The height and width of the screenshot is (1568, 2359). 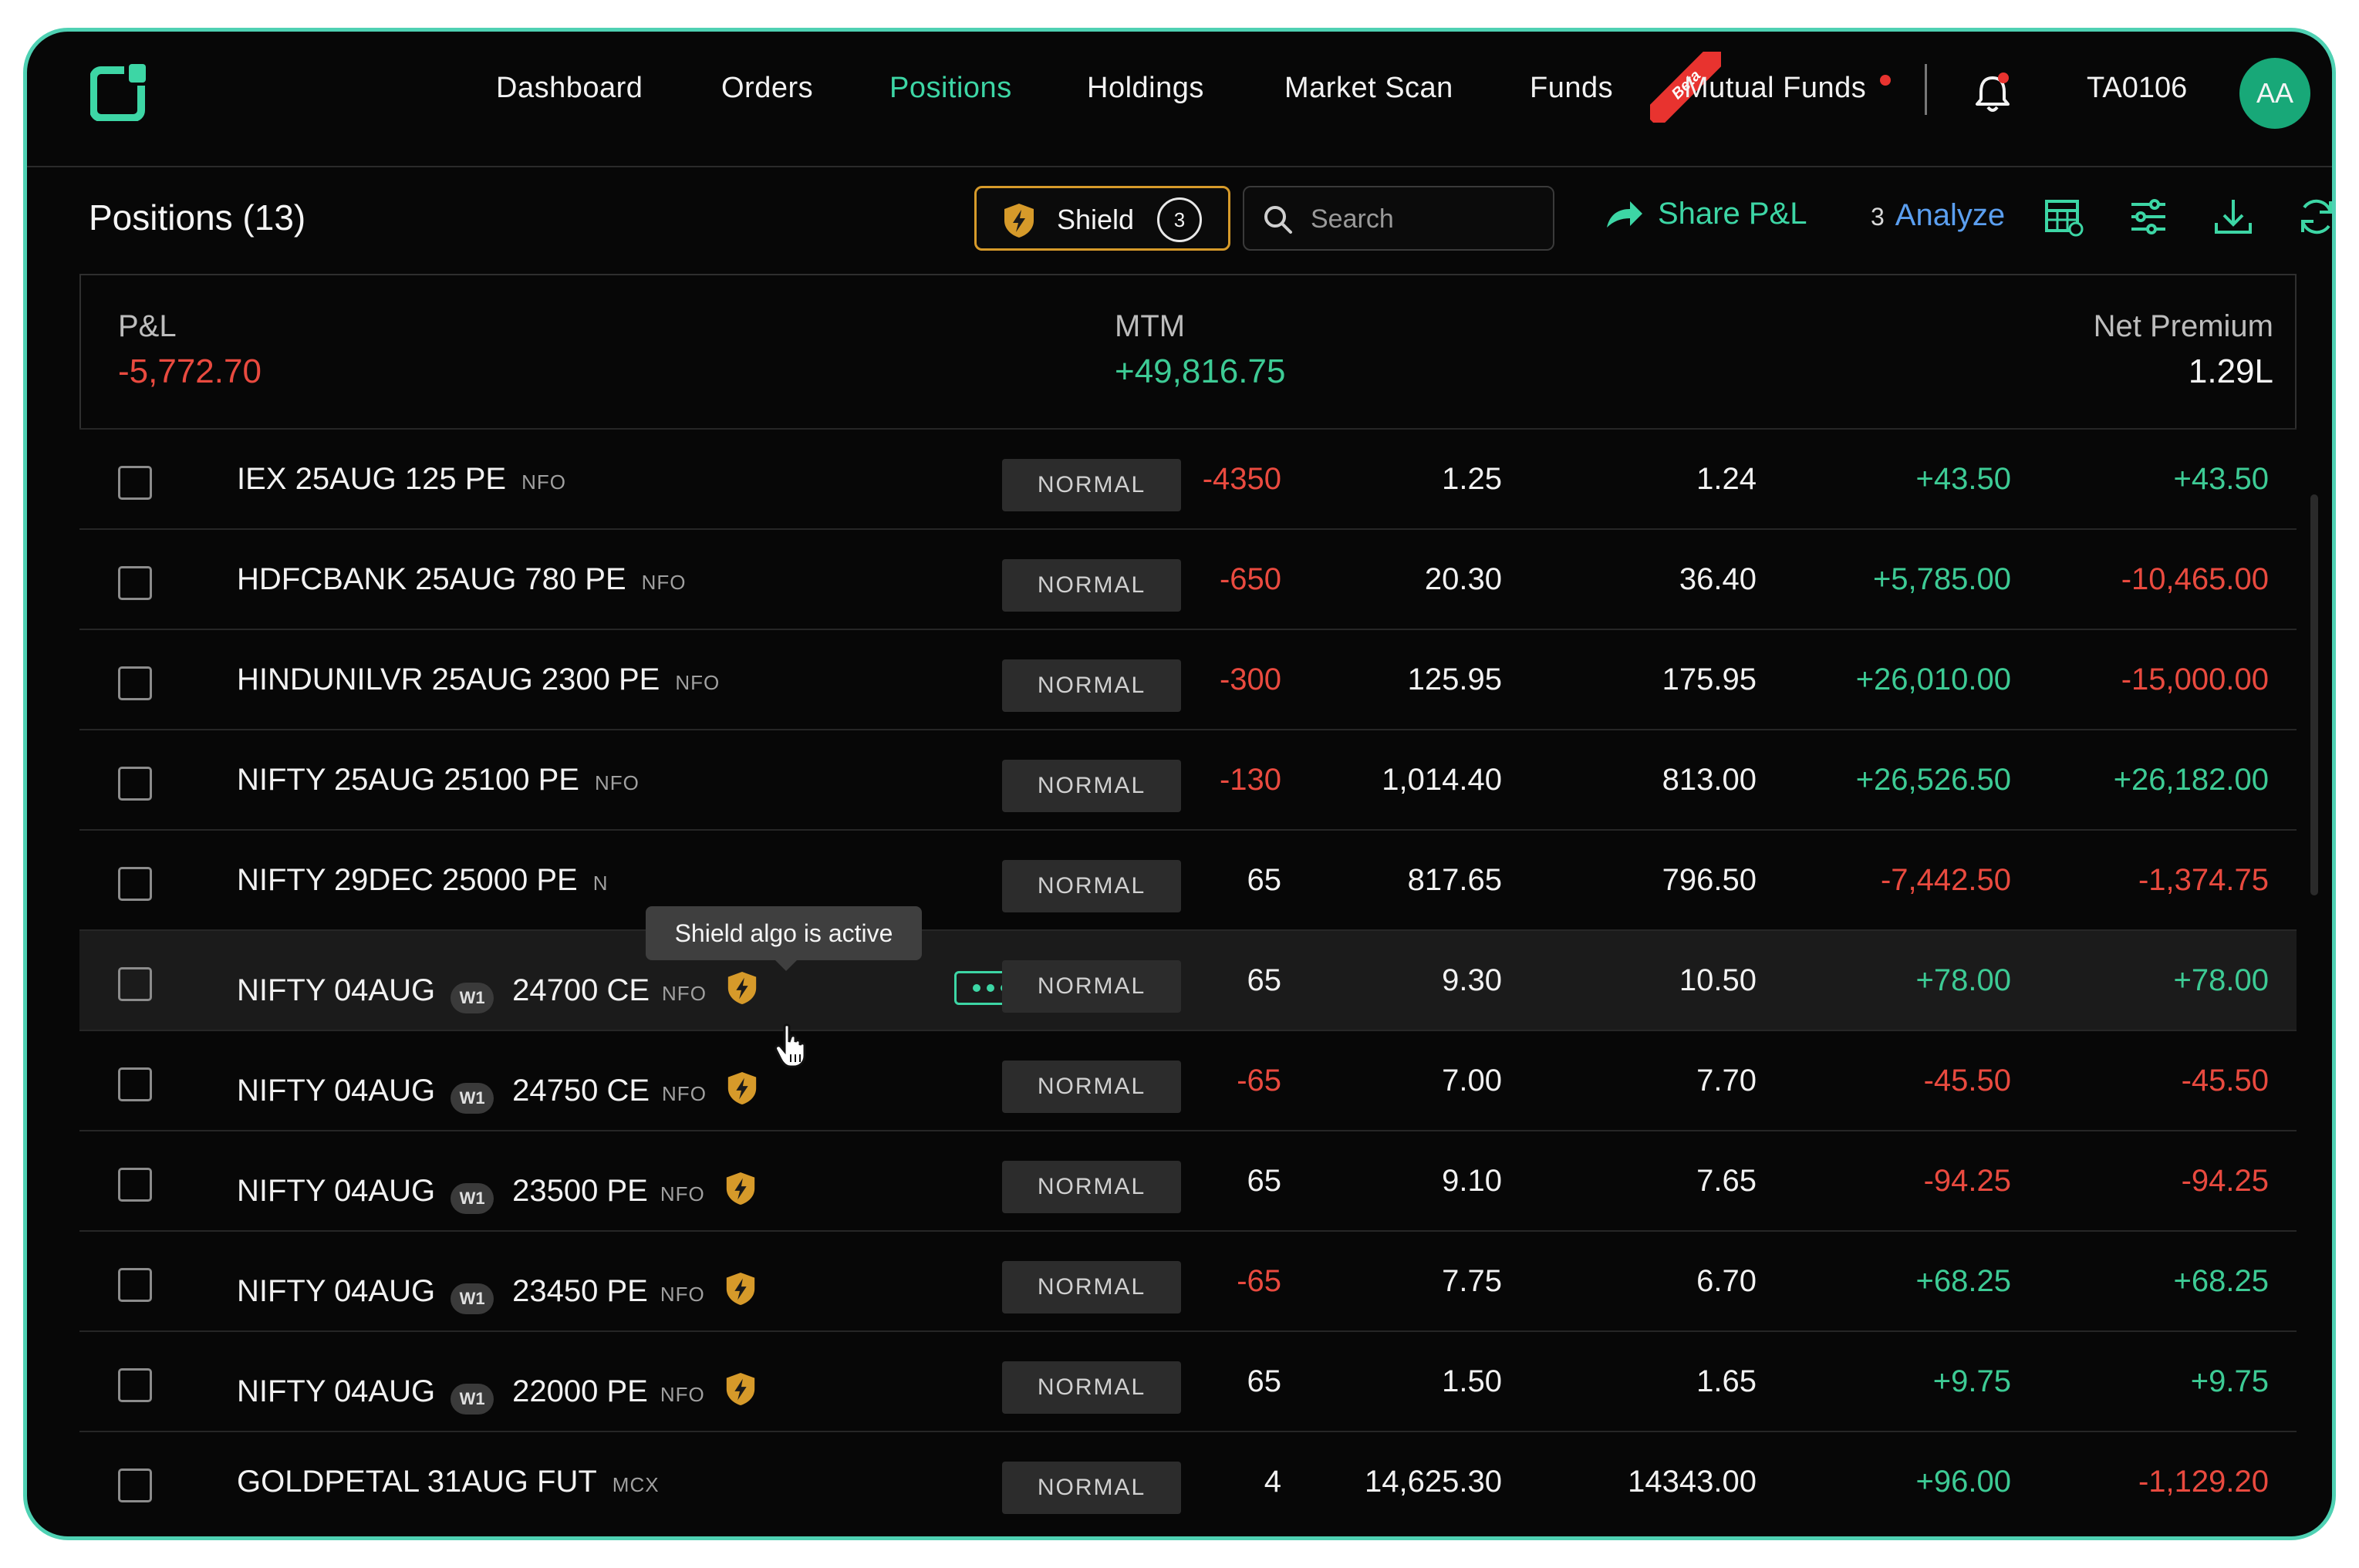 What do you see at coordinates (1993, 94) in the screenshot?
I see `bell-icon` at bounding box center [1993, 94].